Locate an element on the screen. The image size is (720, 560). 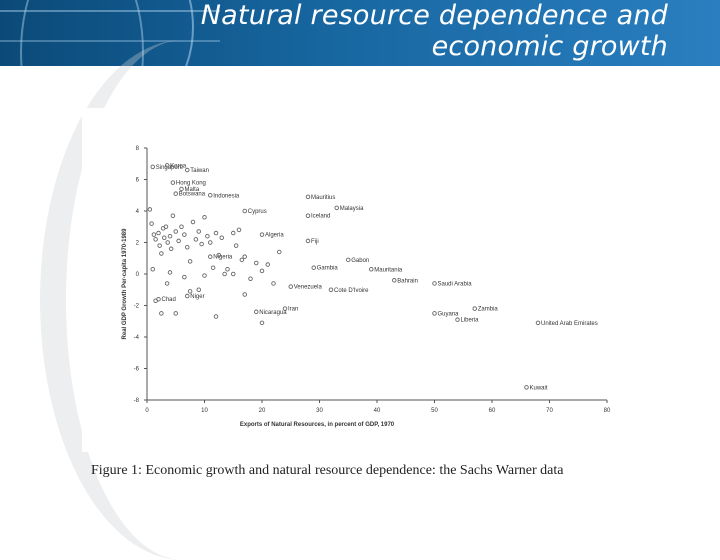
x-tick-label: 0 is located at coordinates (147, 411).